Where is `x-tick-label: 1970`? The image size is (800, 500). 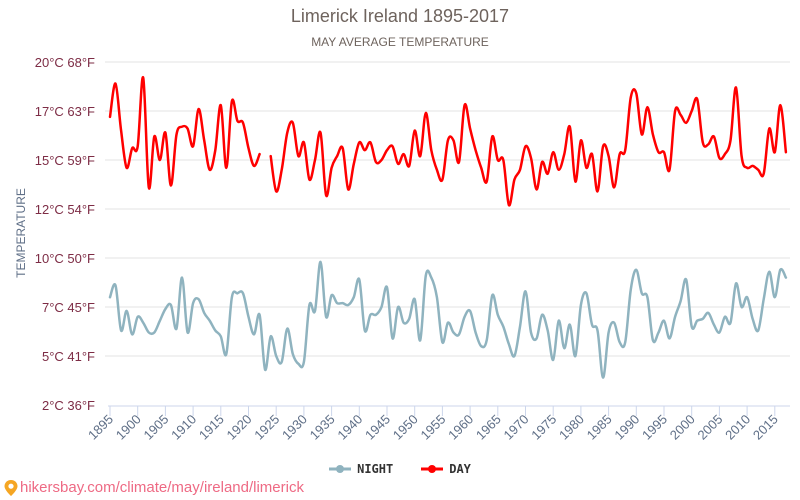 x-tick-label: 1970 is located at coordinates (516, 427).